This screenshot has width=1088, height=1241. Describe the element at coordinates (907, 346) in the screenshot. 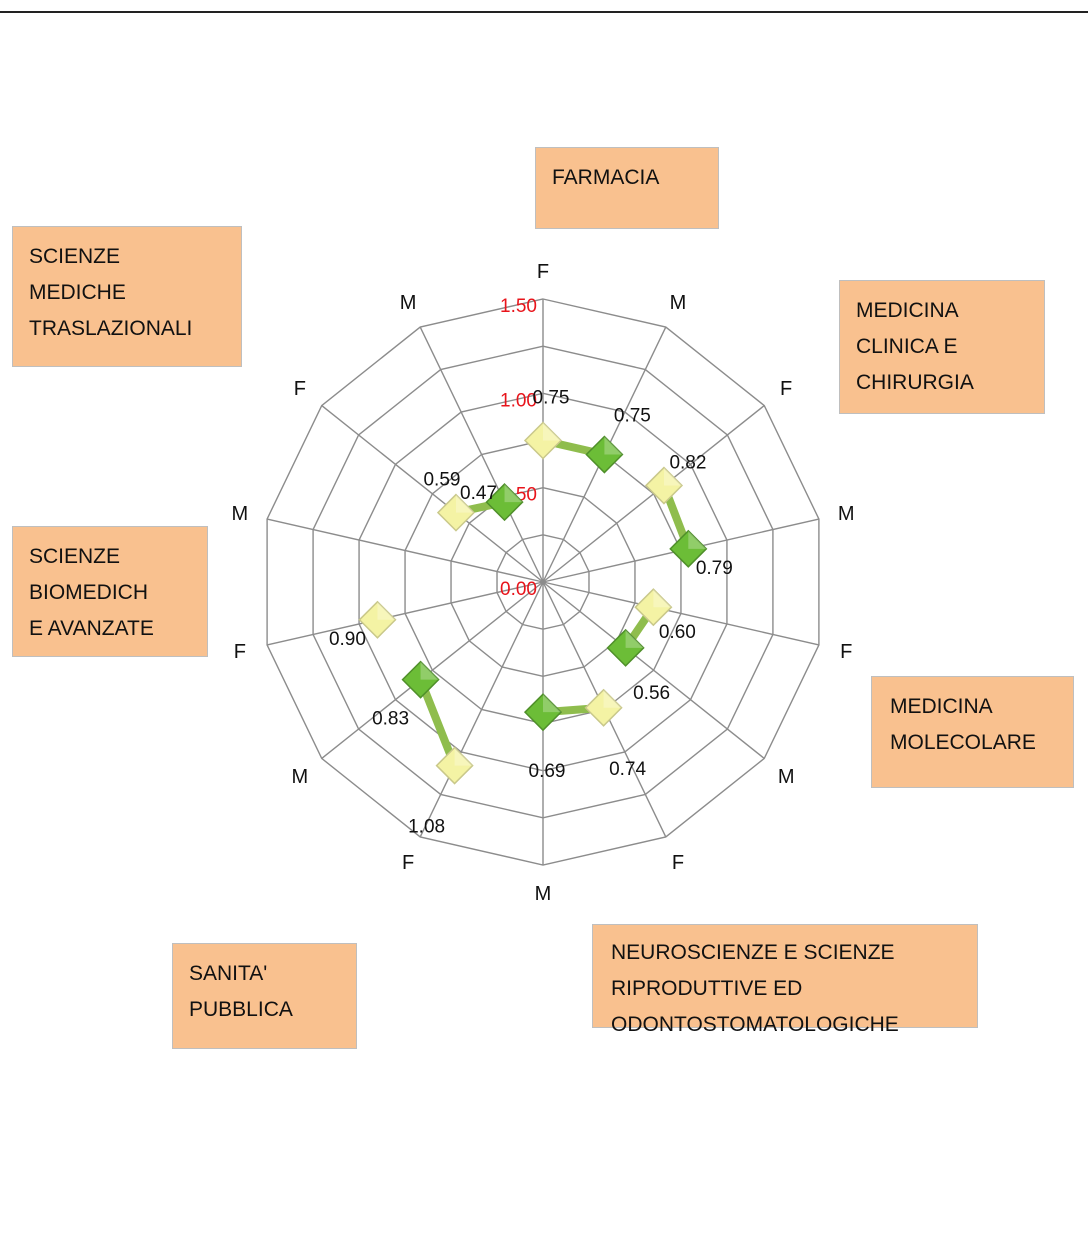

I see `label-line: CLINICA E` at that location.